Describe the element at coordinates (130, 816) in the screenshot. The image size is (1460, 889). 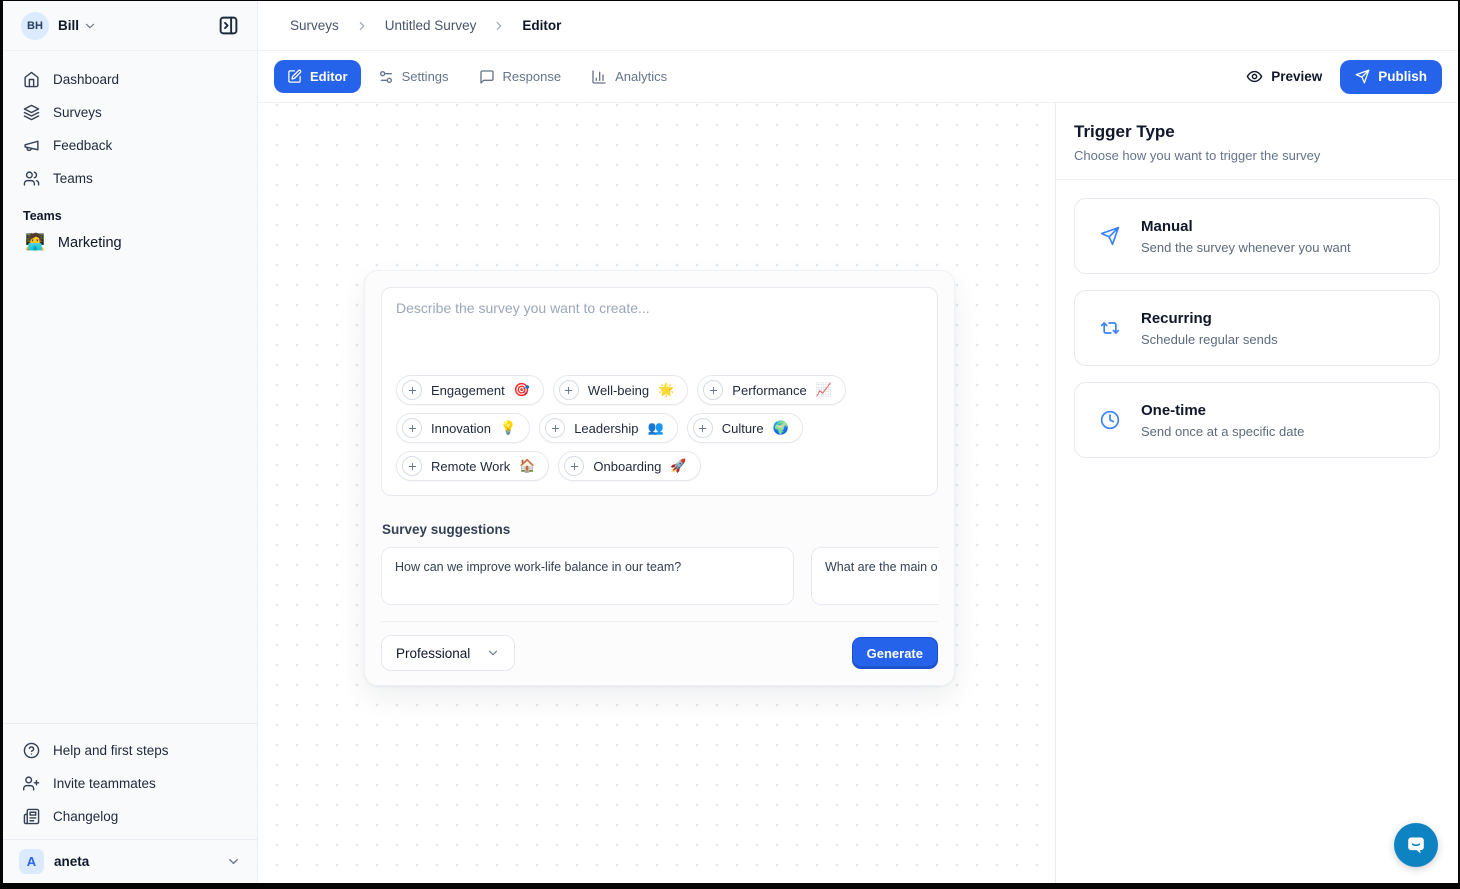
I see `sidebar-item-changelog: Changelog` at that location.